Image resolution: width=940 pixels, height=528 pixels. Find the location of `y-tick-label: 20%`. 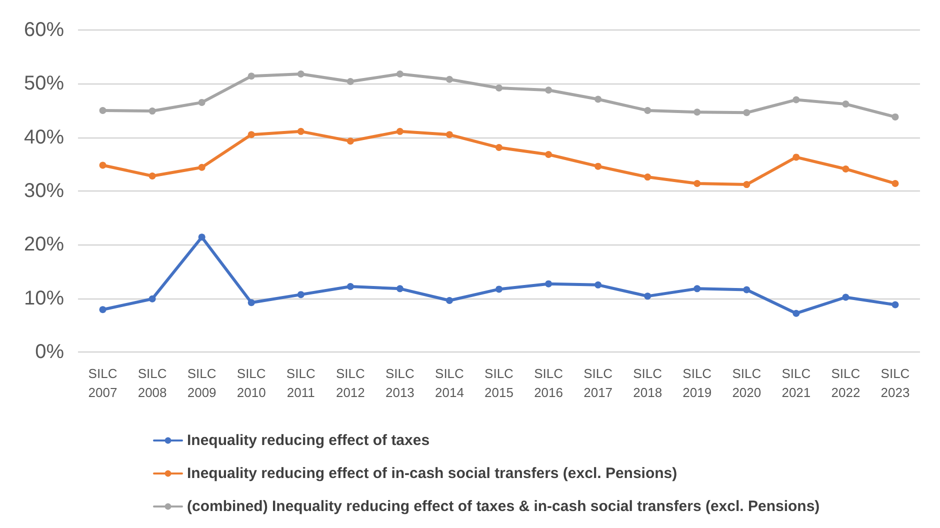

y-tick-label: 20% is located at coordinates (44, 245).